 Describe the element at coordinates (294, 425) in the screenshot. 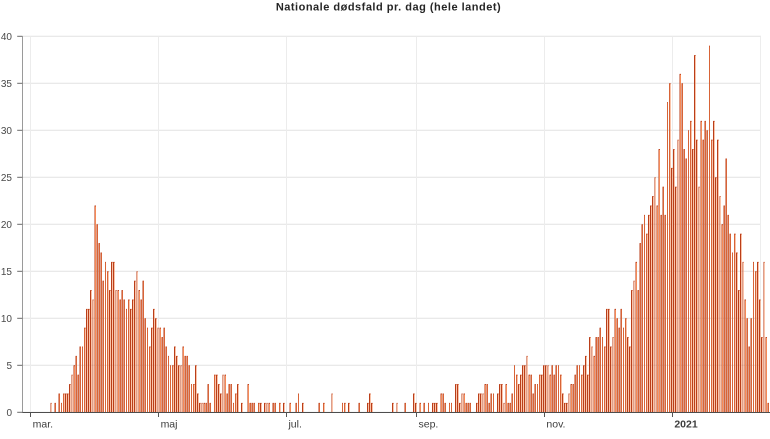

I see `svg-text: jul.` at that location.